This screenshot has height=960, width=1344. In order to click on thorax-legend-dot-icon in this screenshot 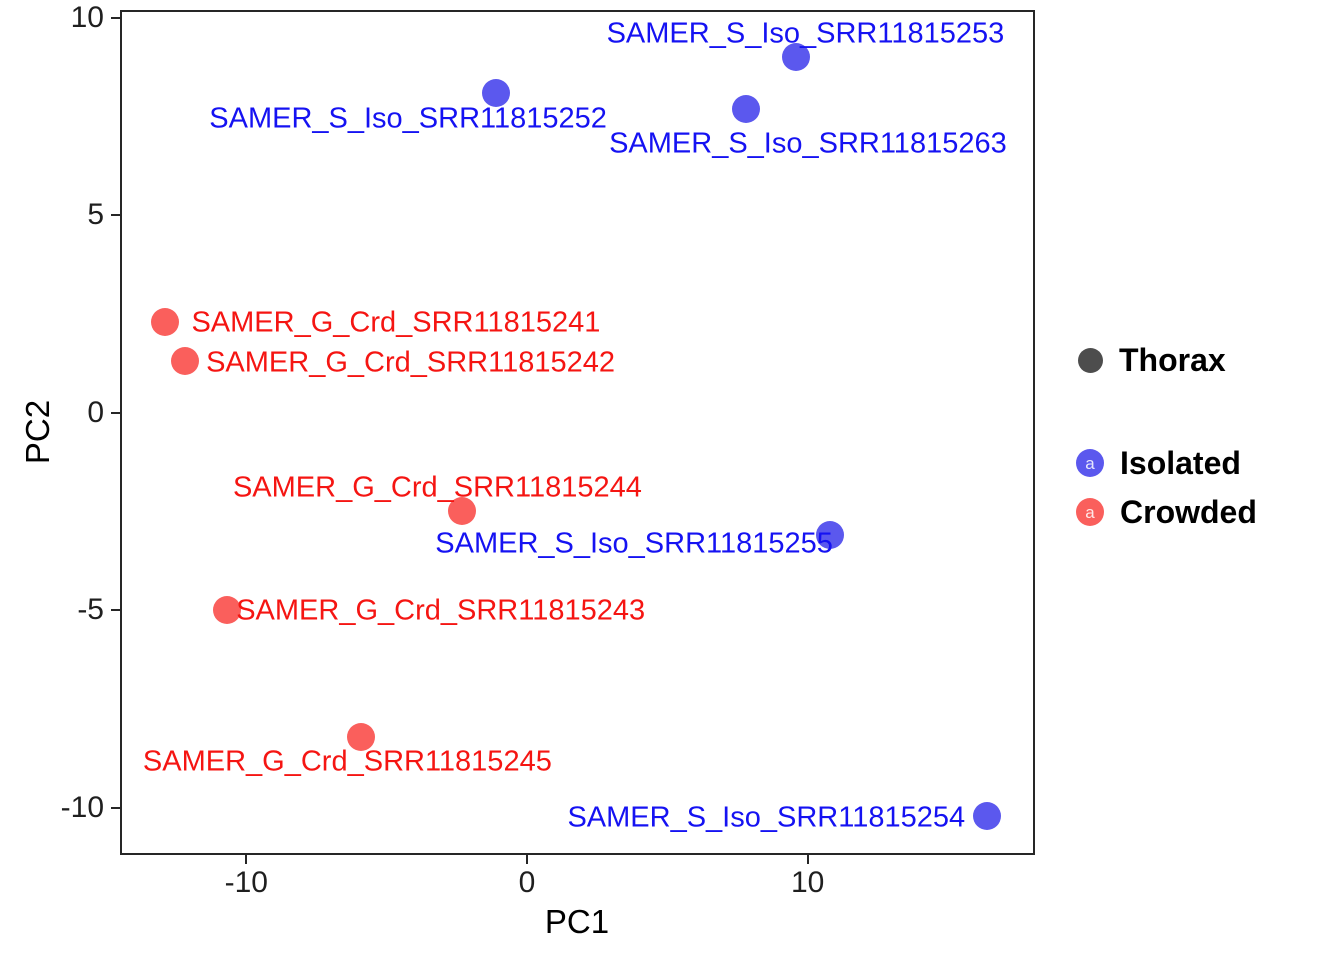, I will do `click(1090, 360)`.